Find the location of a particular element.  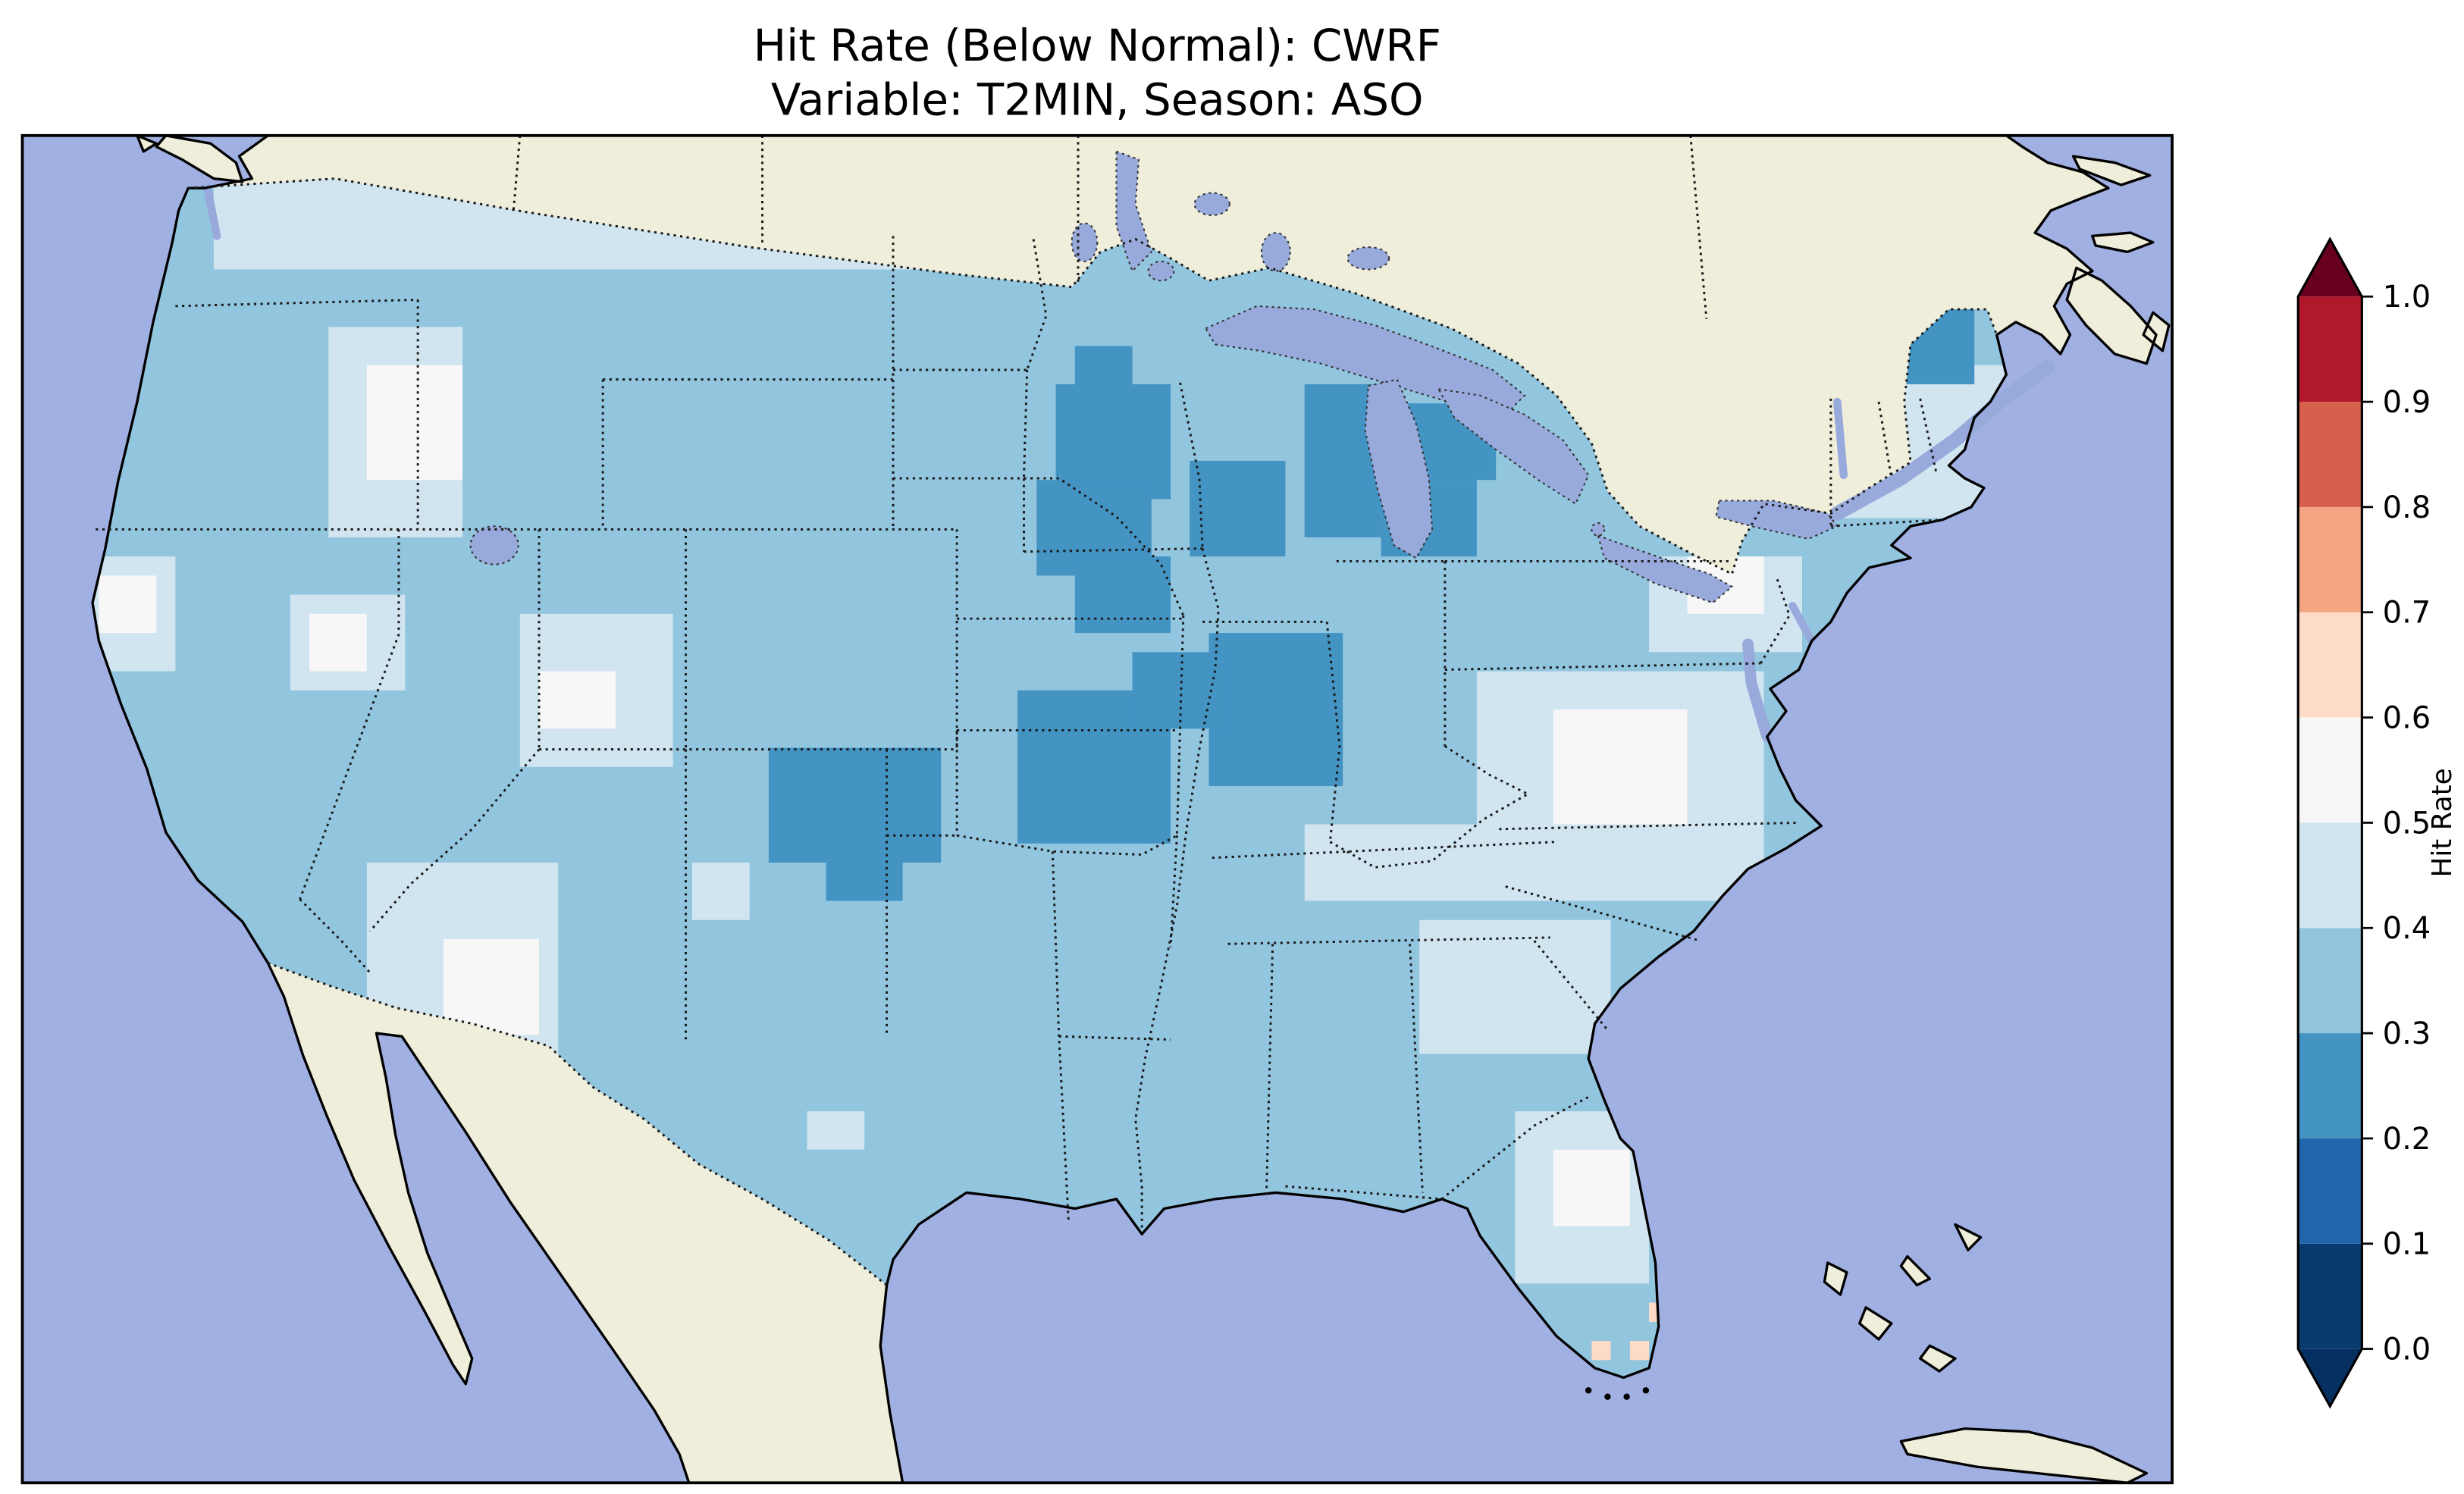

lake-st-clair is located at coordinates (1598, 529).